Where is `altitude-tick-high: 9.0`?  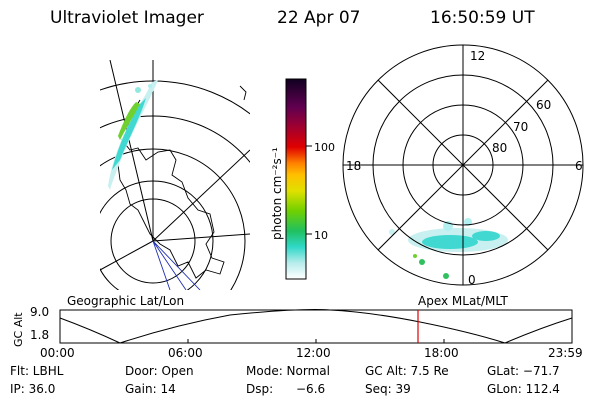
altitude-tick-high: 9.0 is located at coordinates (40, 312).